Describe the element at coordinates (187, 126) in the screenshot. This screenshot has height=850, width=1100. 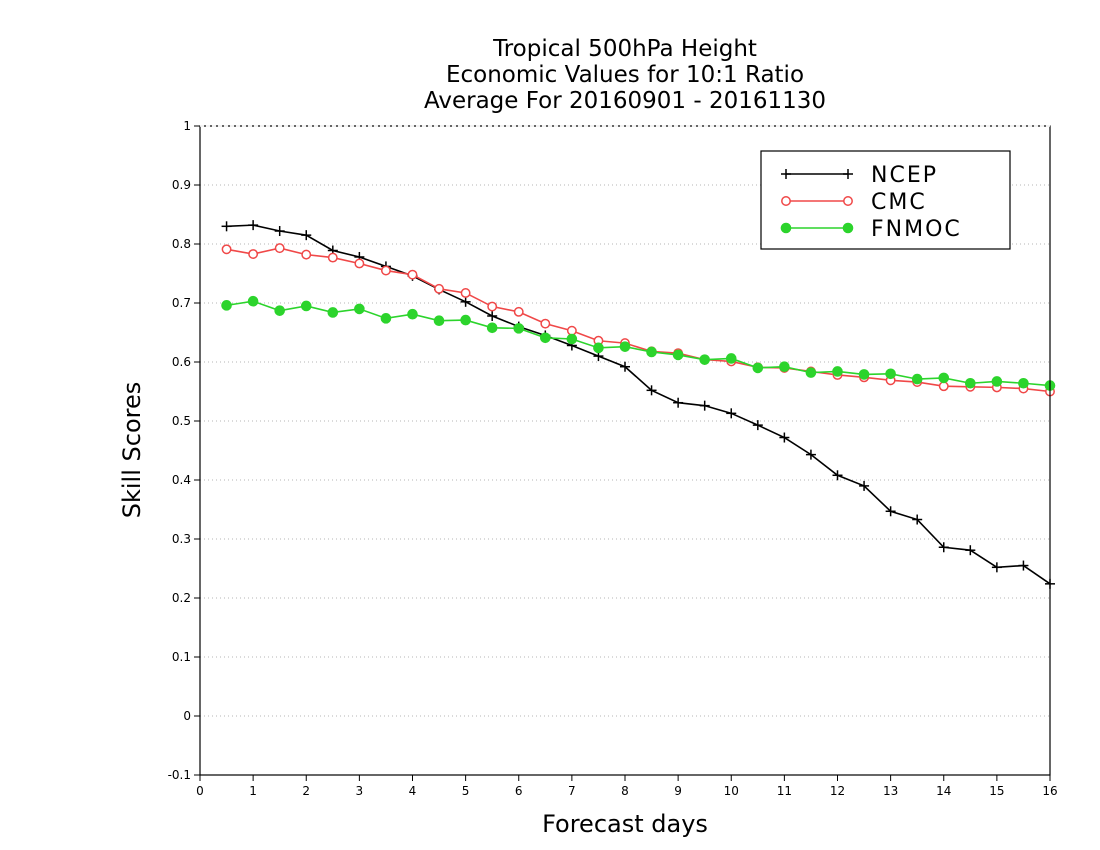
I see `y-tick-label: 1` at that location.